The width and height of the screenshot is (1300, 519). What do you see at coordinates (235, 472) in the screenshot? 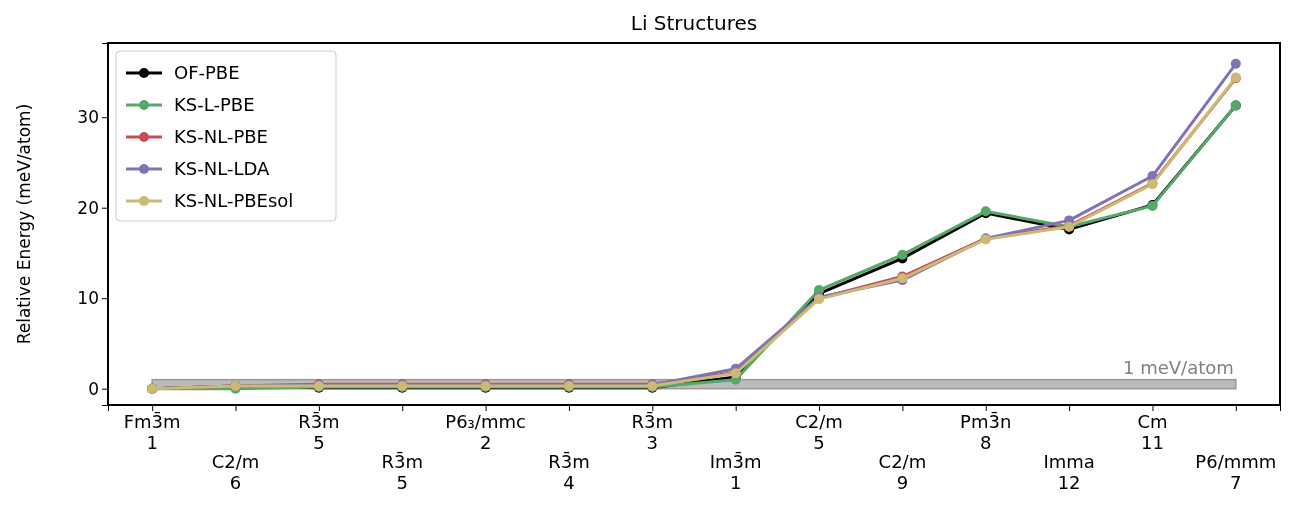
I see `x-tick-label: C2/m 6` at bounding box center [235, 472].